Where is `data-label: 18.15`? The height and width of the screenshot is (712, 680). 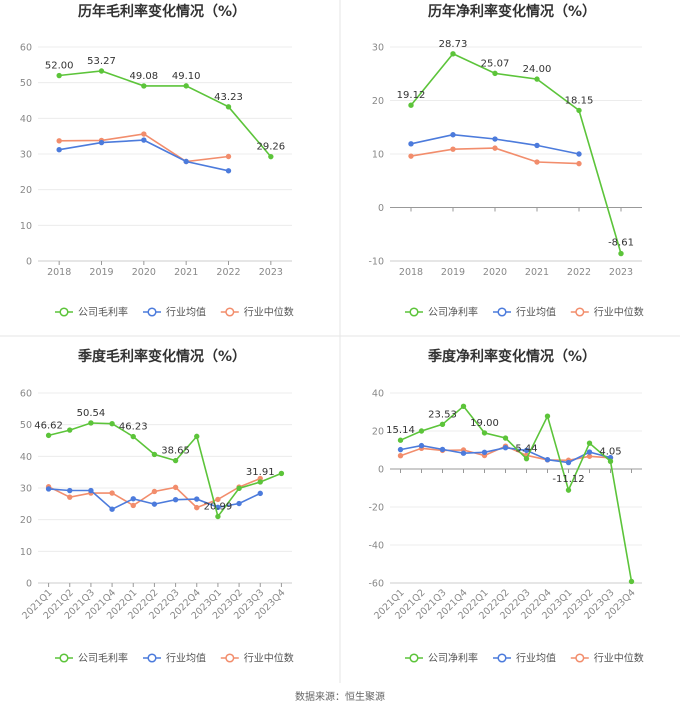 data-label: 18.15 is located at coordinates (579, 100).